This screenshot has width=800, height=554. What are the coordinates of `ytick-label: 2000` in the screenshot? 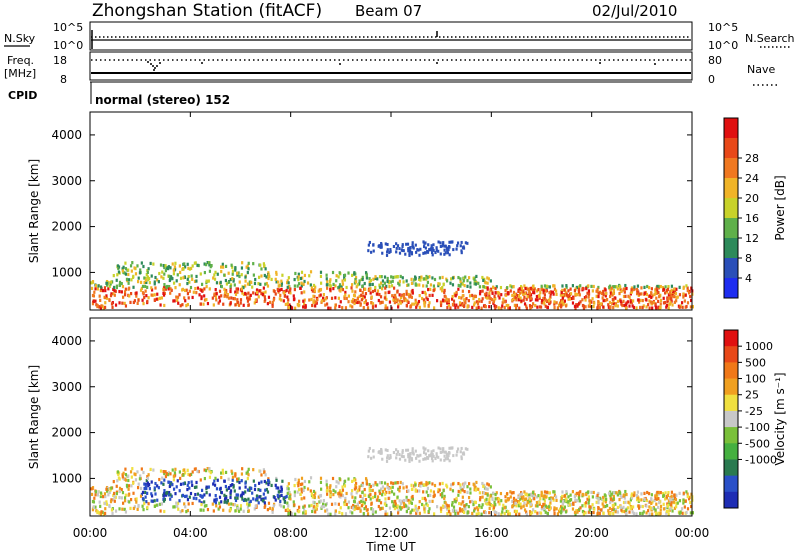 It's located at (66, 227).